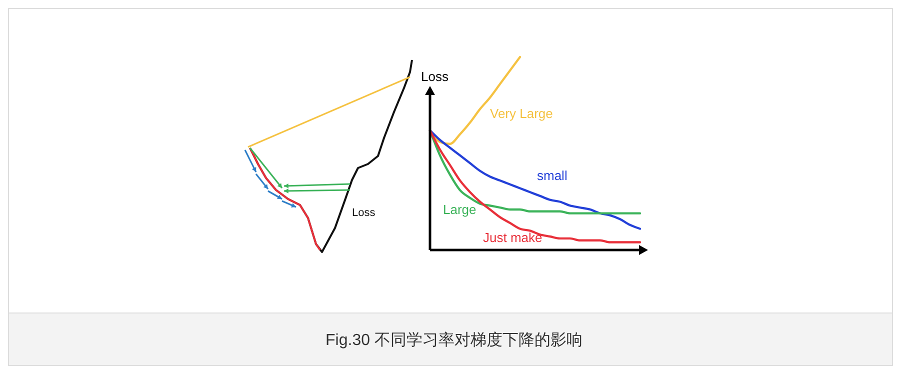  What do you see at coordinates (552, 175) in the screenshot?
I see `series-label: small` at bounding box center [552, 175].